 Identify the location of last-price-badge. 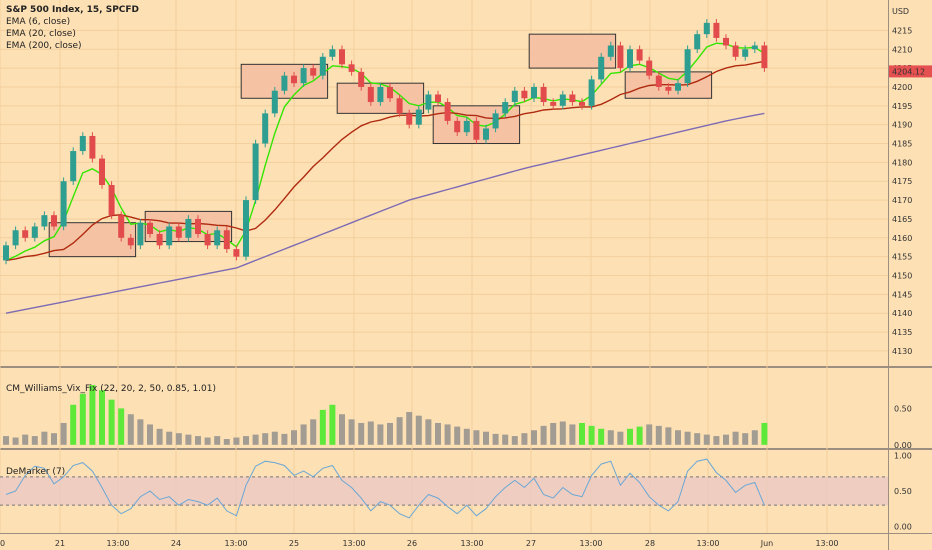
(910, 71).